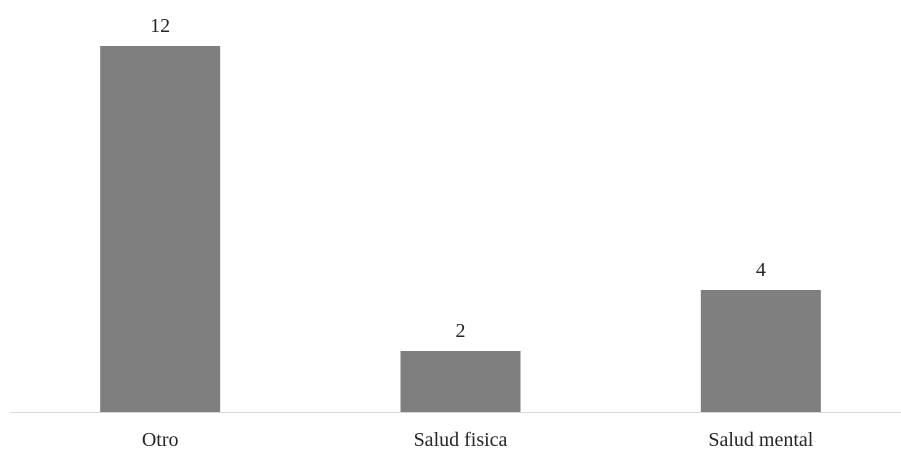 Image resolution: width=901 pixels, height=452 pixels. Describe the element at coordinates (160, 440) in the screenshot. I see `category-label-0: Otro` at that location.